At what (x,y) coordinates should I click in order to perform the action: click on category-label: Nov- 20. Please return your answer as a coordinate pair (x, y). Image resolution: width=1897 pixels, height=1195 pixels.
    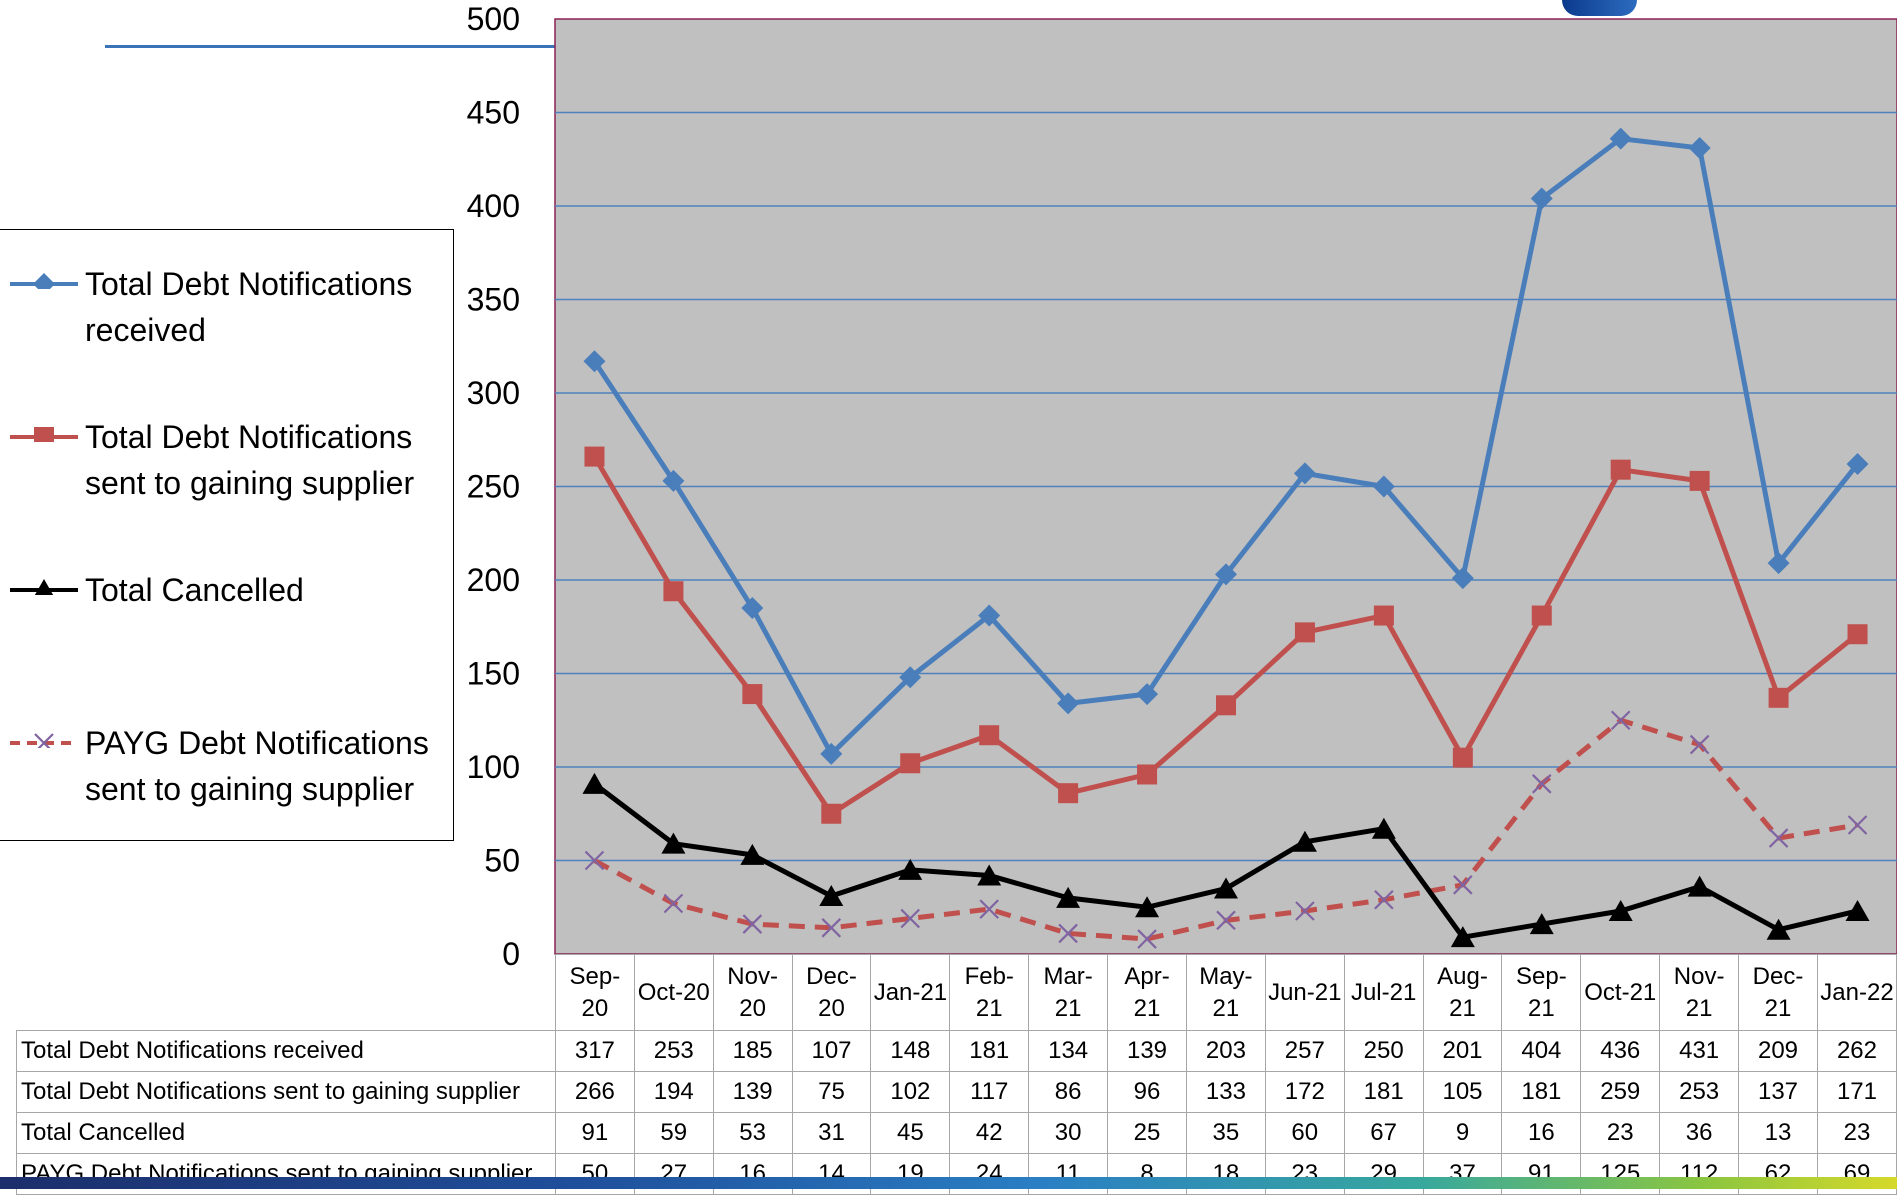
    Looking at the image, I should click on (752, 992).